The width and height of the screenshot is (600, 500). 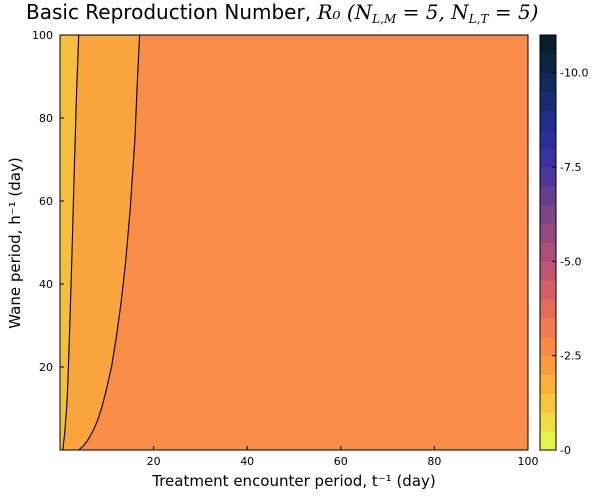 I want to click on x-tick-label: 60, so click(x=341, y=461).